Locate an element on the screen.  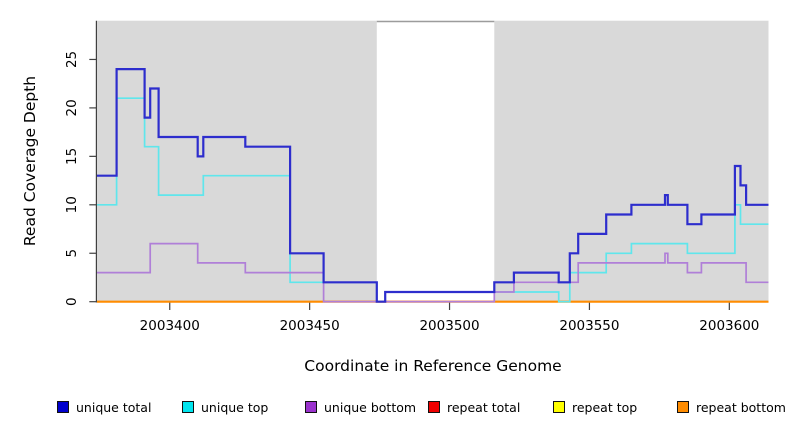
y-tick-label: 25 is located at coordinates (72, 59).